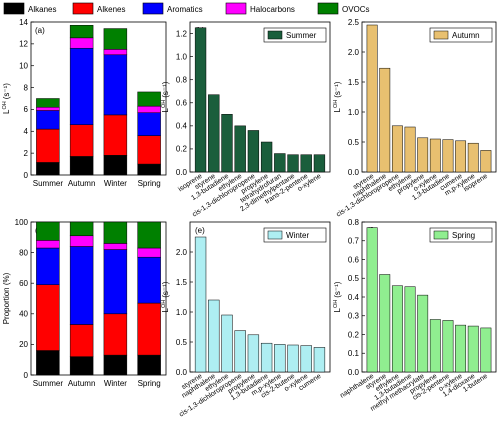 The width and height of the screenshot is (500, 423). I want to click on y-tick-label: 0.4, so click(354, 297).